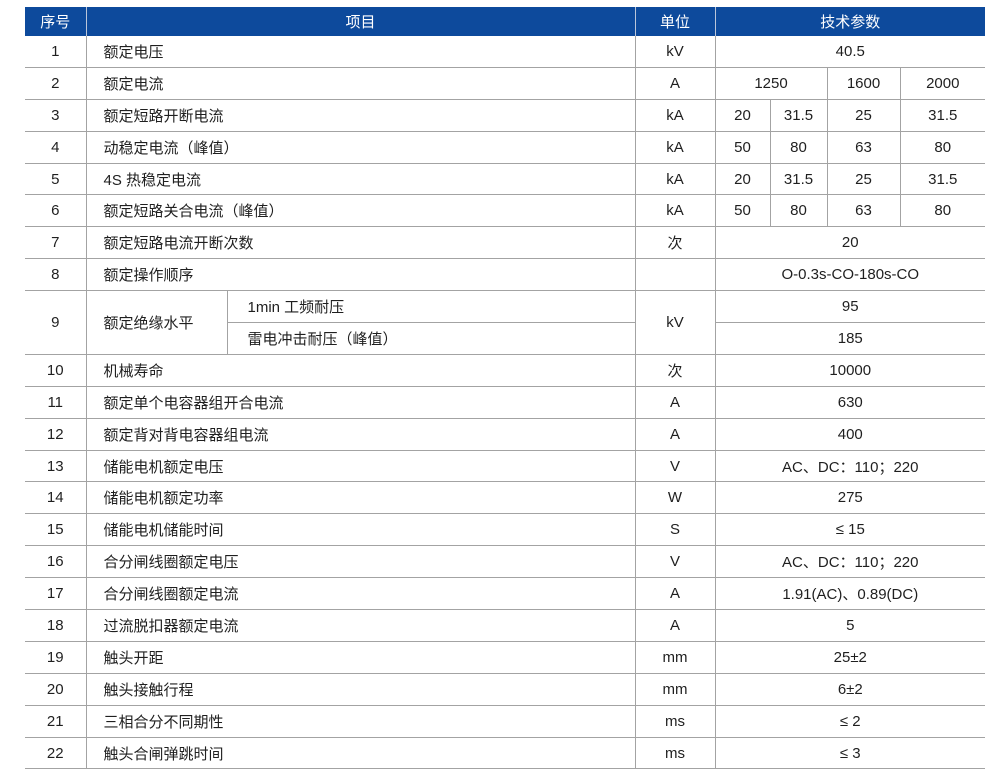 Image resolution: width=1000 pixels, height=769 pixels. What do you see at coordinates (55, 530) in the screenshot?
I see `row-number-cell: 15` at bounding box center [55, 530].